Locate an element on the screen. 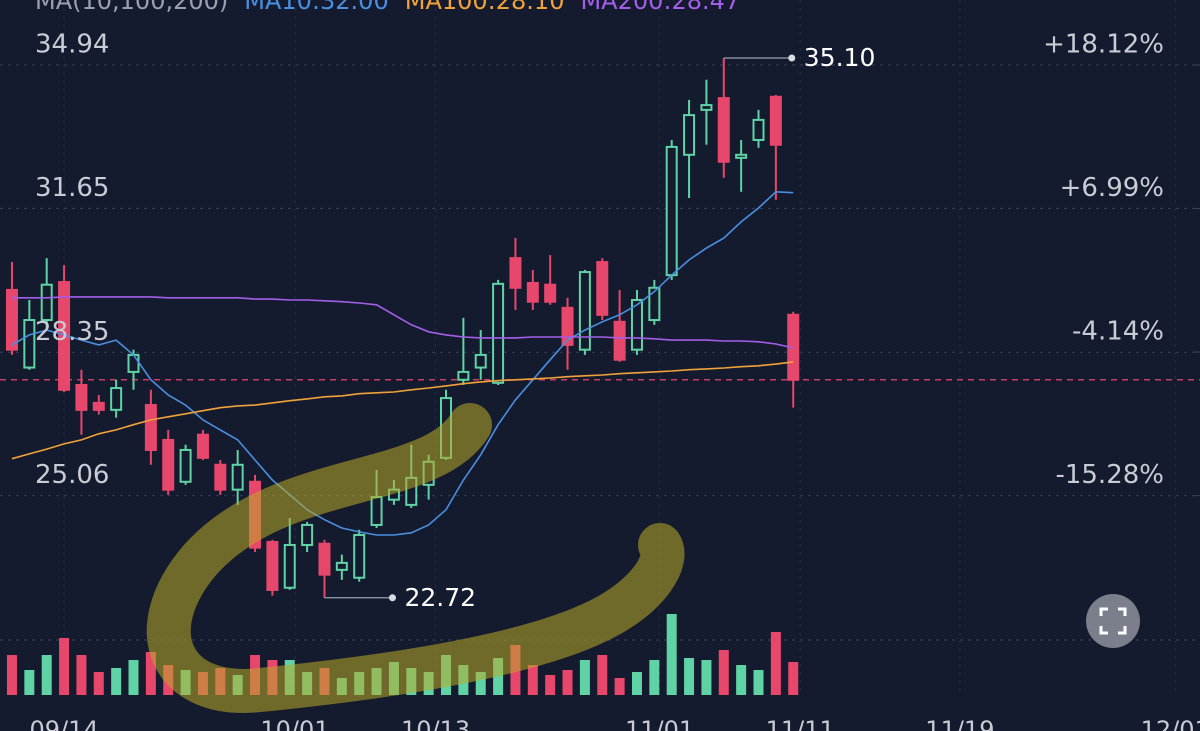 This screenshot has height=731, width=1200. y2-tick-label: +18.12% is located at coordinates (1103, 44).